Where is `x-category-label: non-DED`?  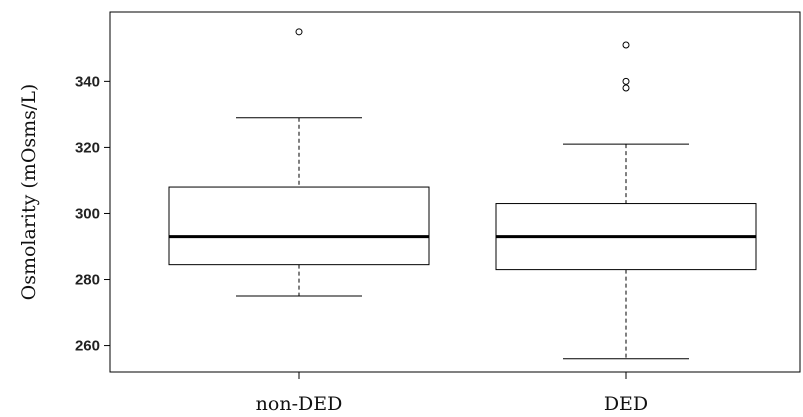
x-category-label: non-DED is located at coordinates (299, 404).